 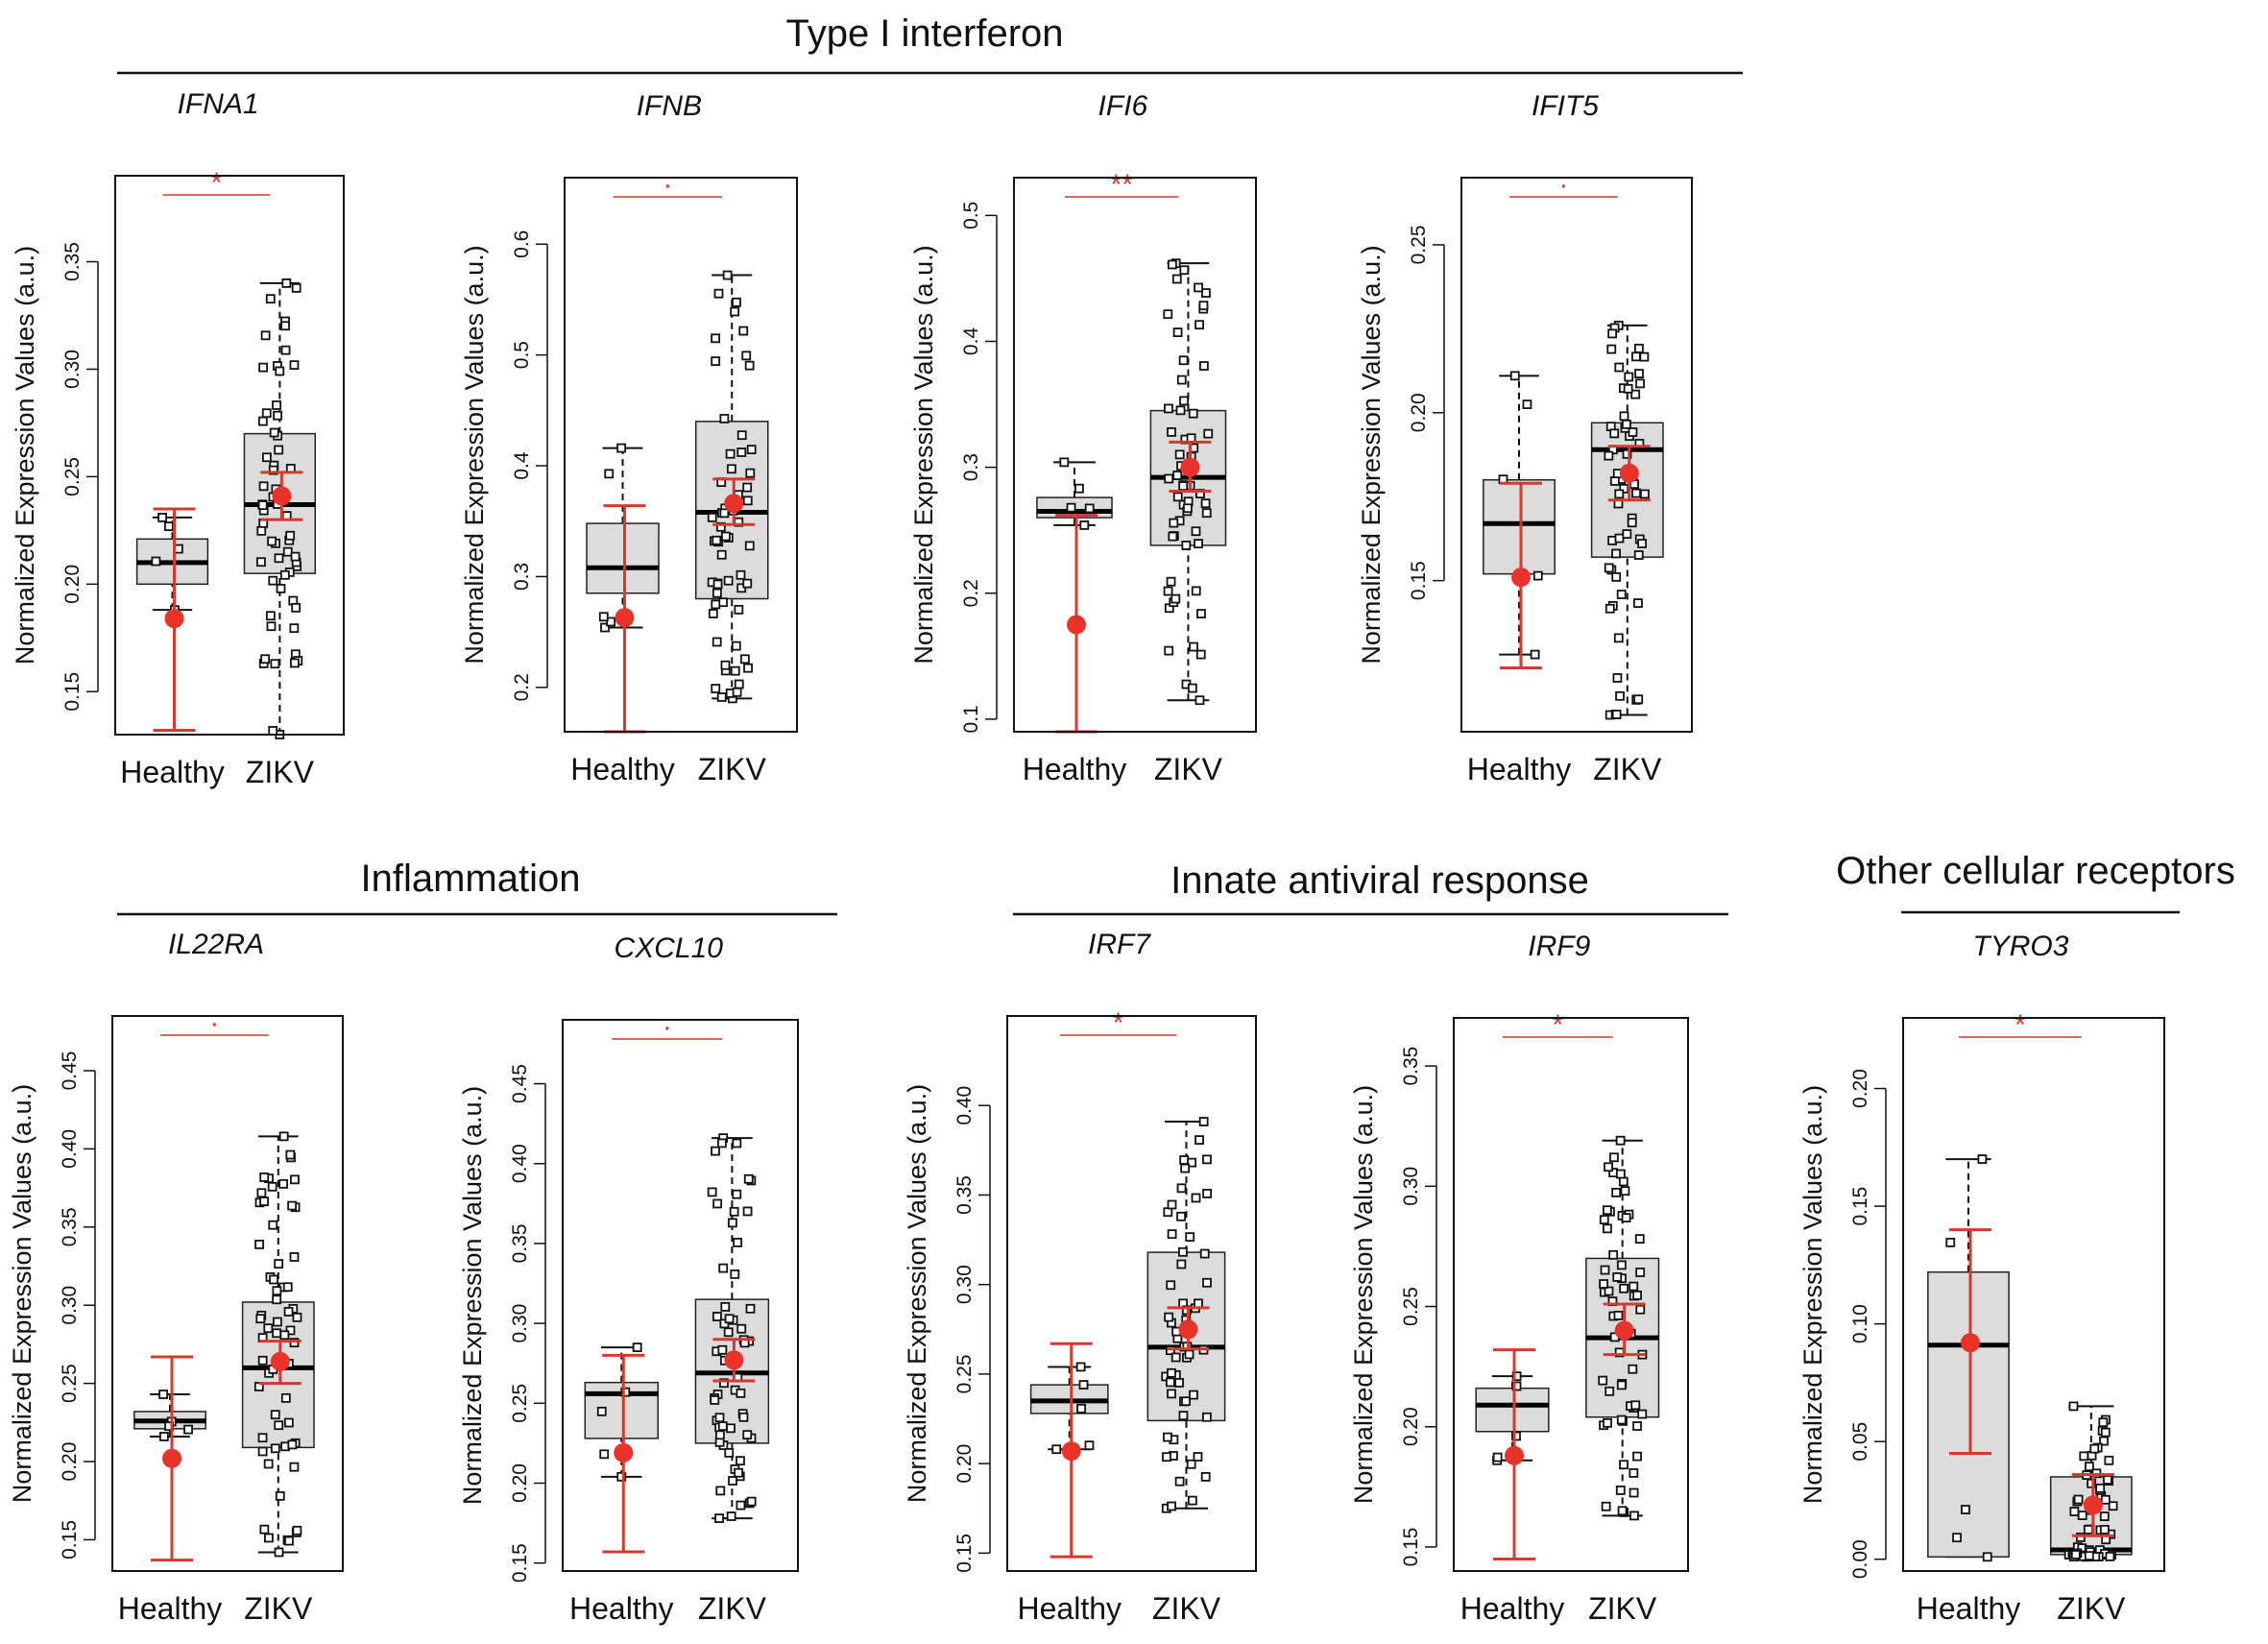 I want to click on mean-dot-zikv, so click(x=734, y=504).